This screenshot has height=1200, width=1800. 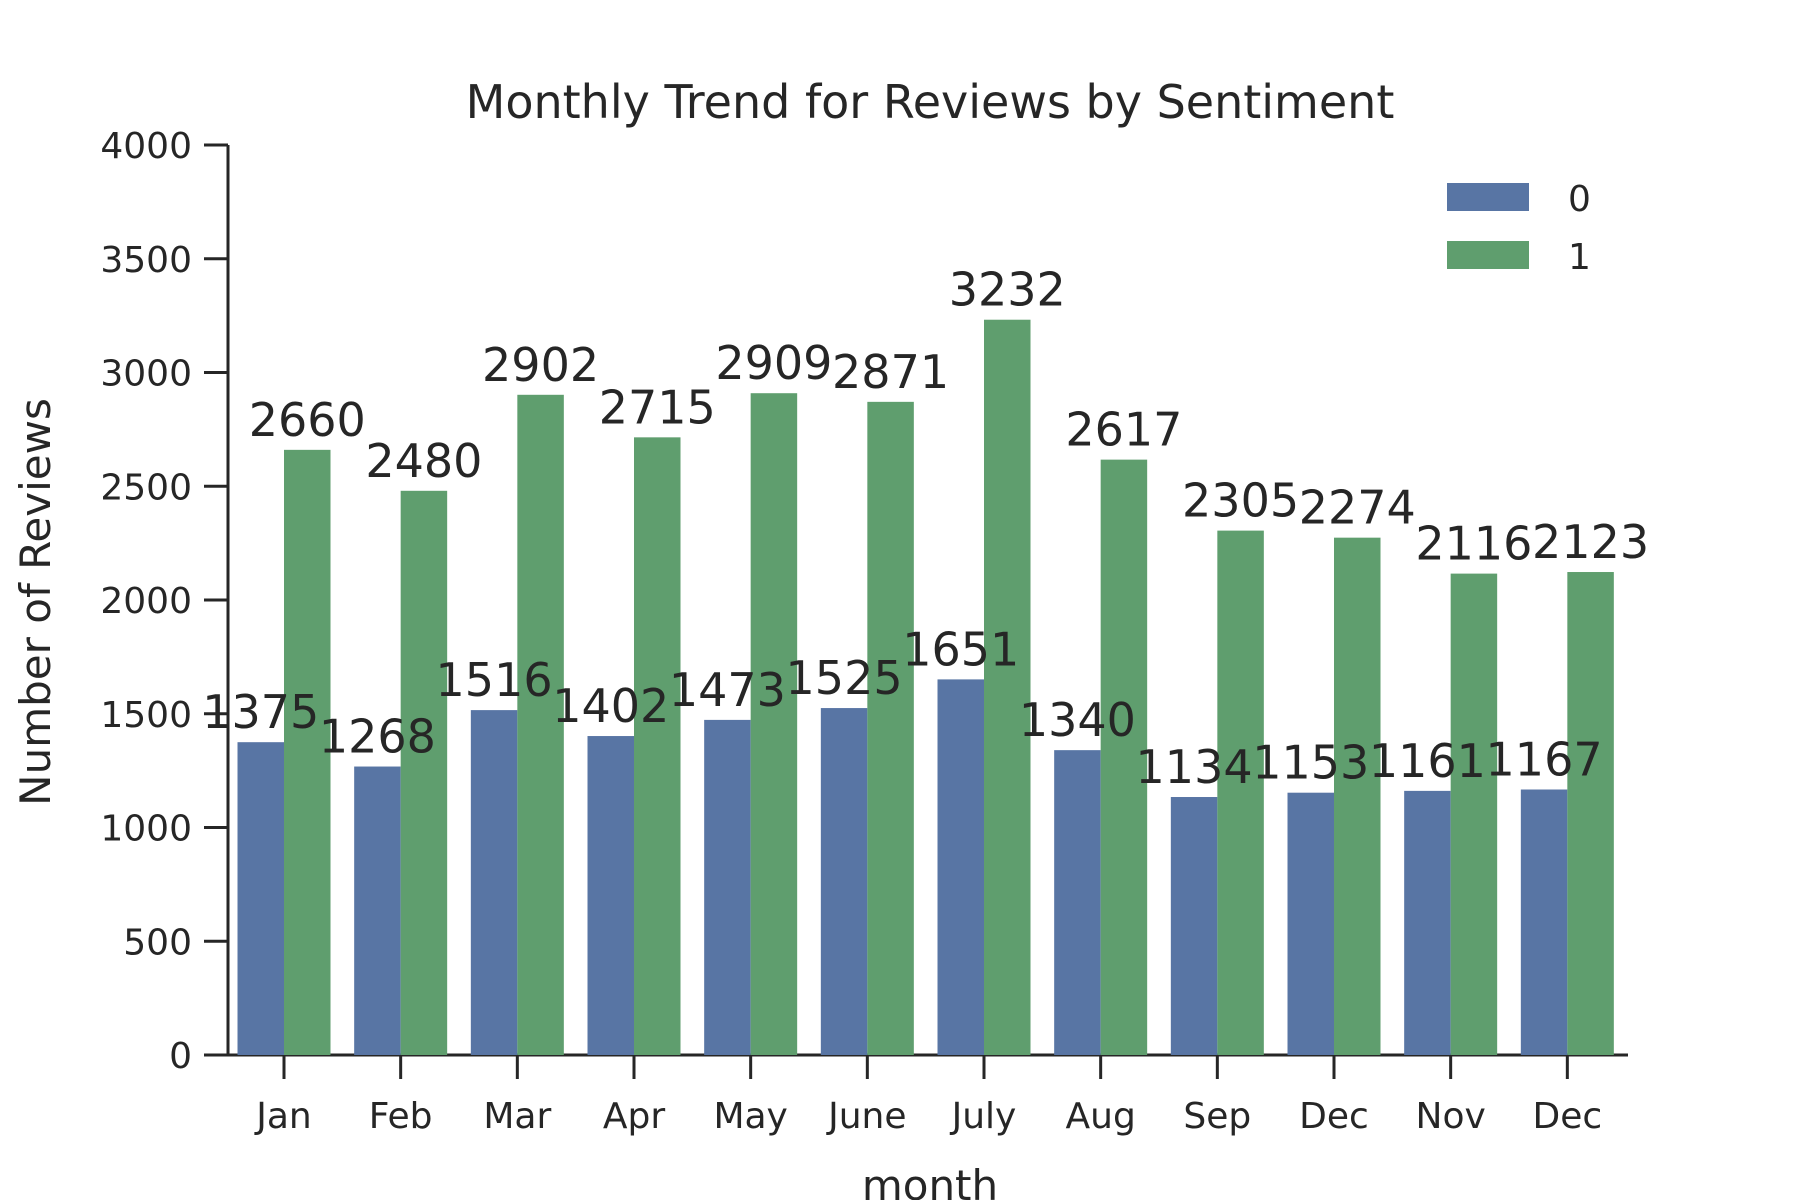 I want to click on data-label: 2480, so click(x=423, y=461).